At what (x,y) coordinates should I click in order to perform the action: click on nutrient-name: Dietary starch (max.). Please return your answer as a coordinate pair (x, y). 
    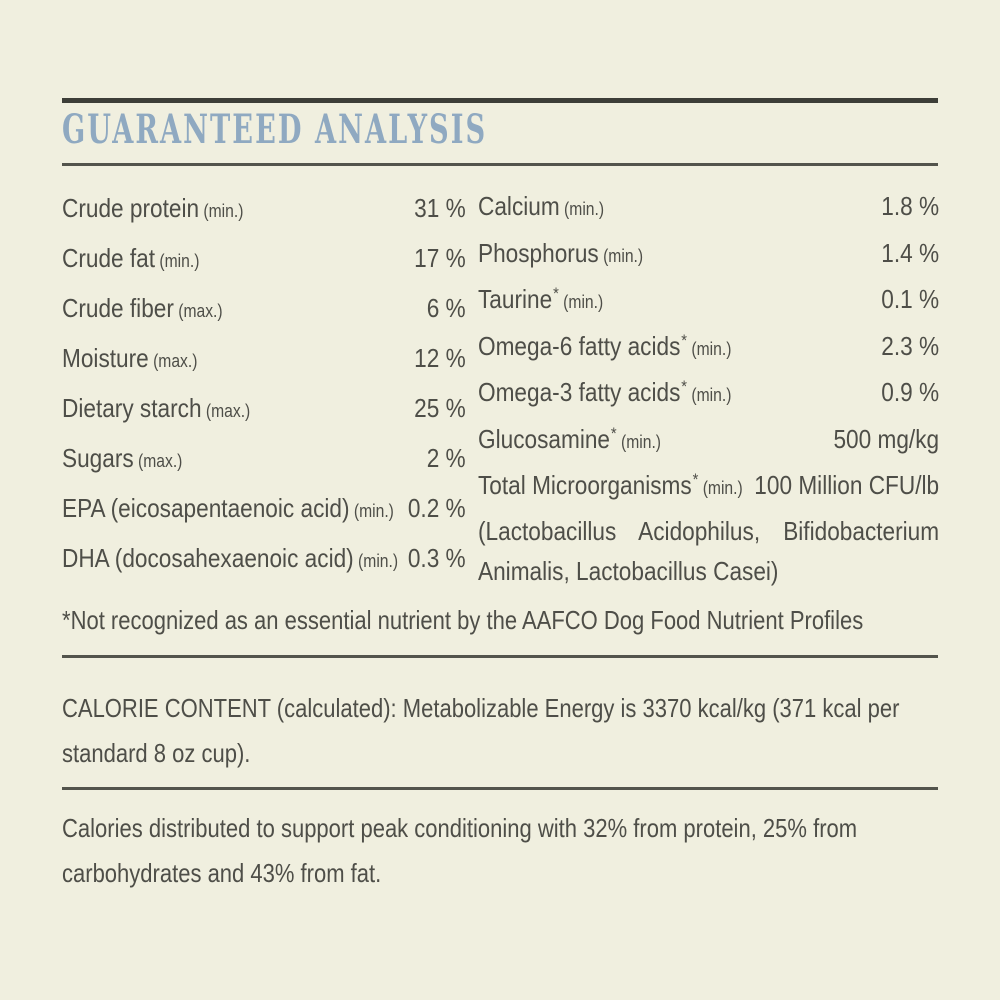
    Looking at the image, I should click on (156, 410).